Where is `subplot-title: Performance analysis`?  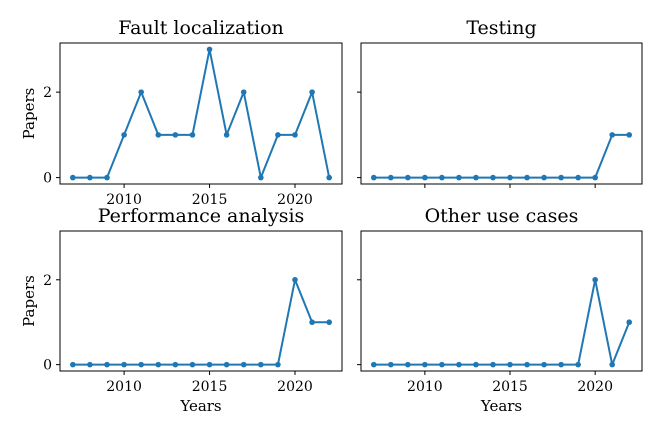 subplot-title: Performance analysis is located at coordinates (201, 216).